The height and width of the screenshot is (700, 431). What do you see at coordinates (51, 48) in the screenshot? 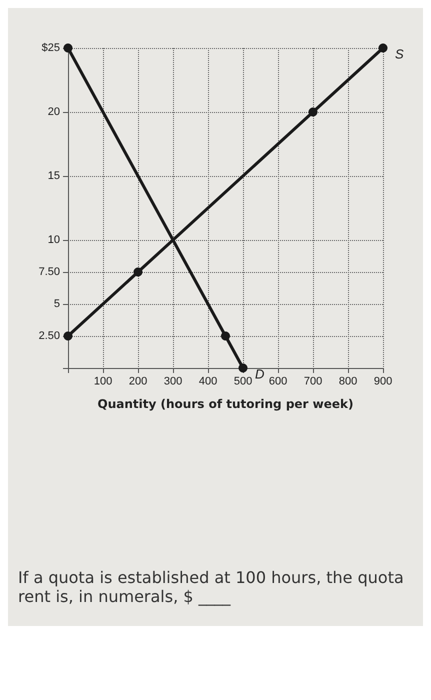
I see `y-tick-label: $25` at bounding box center [51, 48].